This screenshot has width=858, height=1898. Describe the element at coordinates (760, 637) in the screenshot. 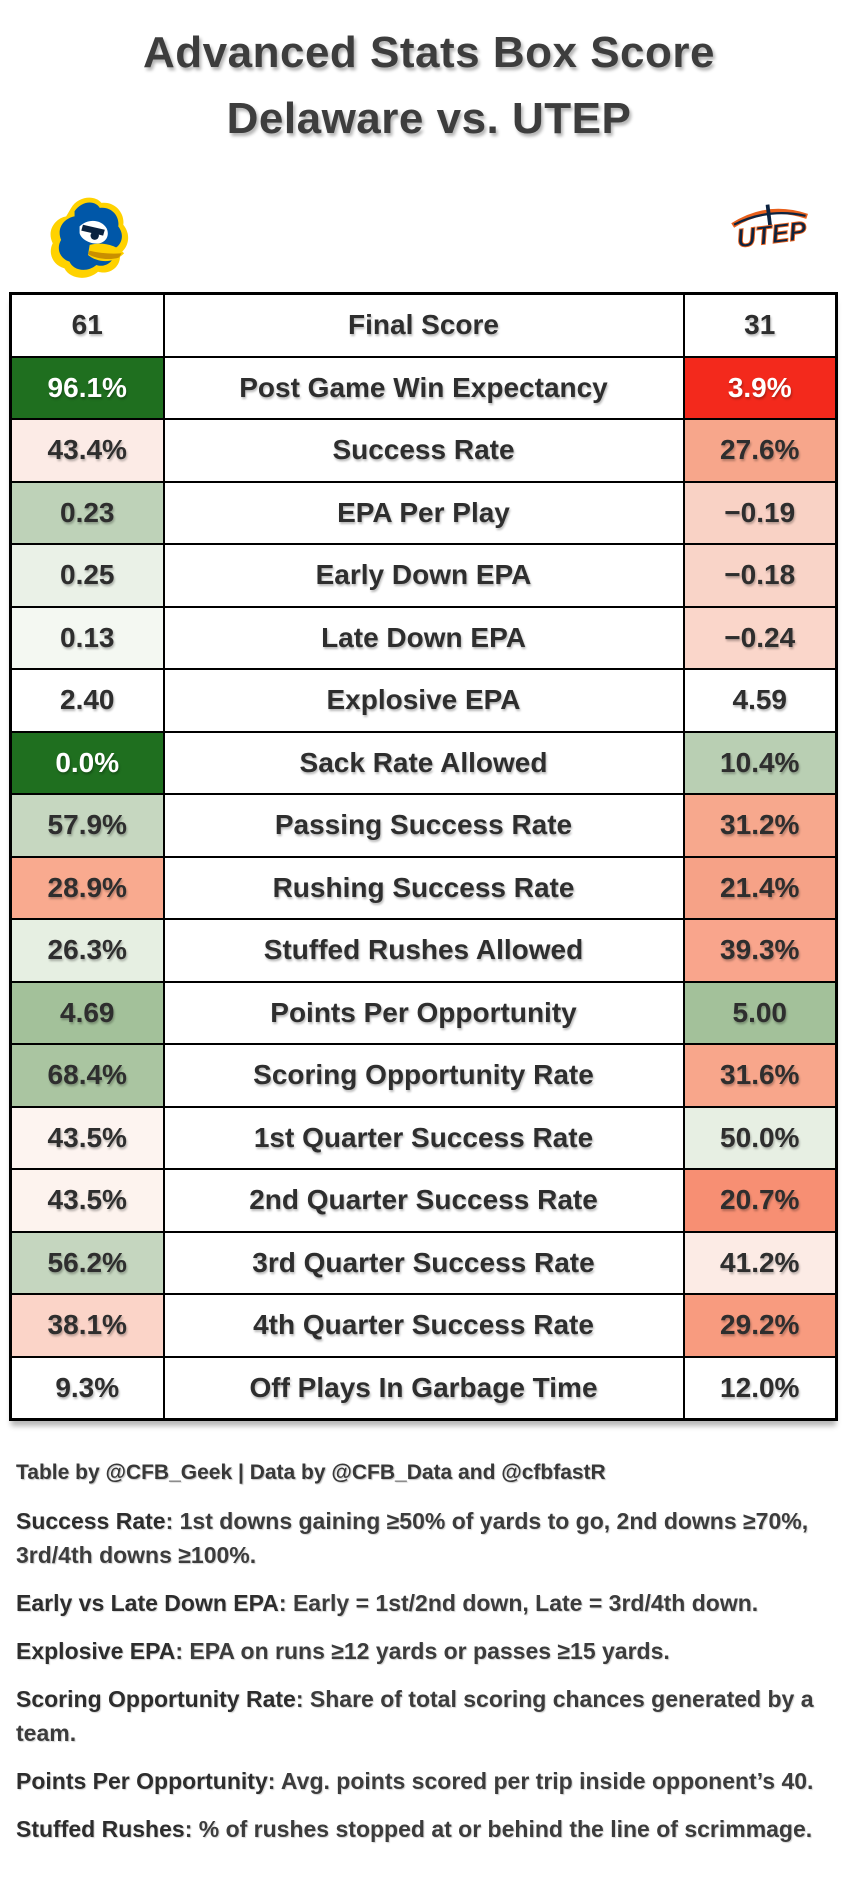

I see `utep-value-cell: −0.24` at that location.